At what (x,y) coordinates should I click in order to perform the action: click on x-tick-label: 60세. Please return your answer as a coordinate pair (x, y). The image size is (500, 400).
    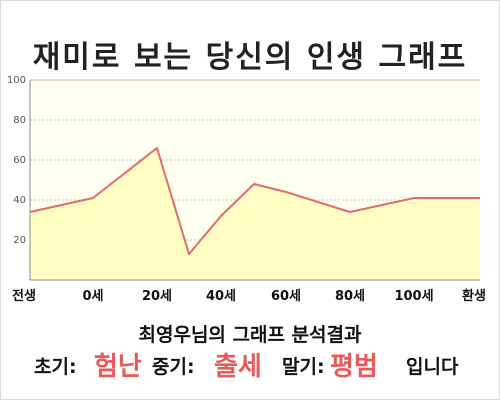
    Looking at the image, I should click on (286, 296).